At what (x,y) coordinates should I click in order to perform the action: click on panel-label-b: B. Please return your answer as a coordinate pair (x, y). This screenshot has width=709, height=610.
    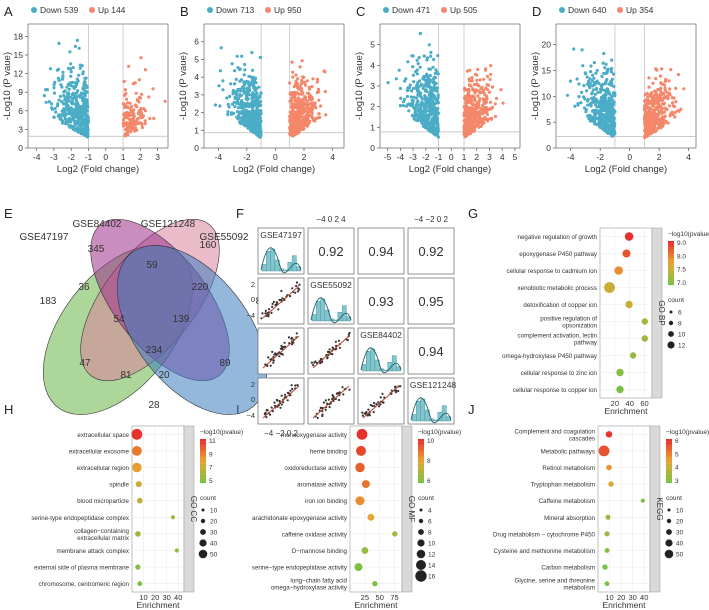
    Looking at the image, I should click on (184, 11).